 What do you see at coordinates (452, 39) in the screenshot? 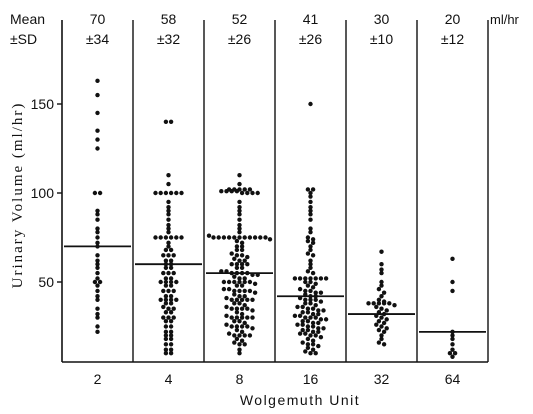
I see `group-sd-text: ±12` at bounding box center [452, 39].